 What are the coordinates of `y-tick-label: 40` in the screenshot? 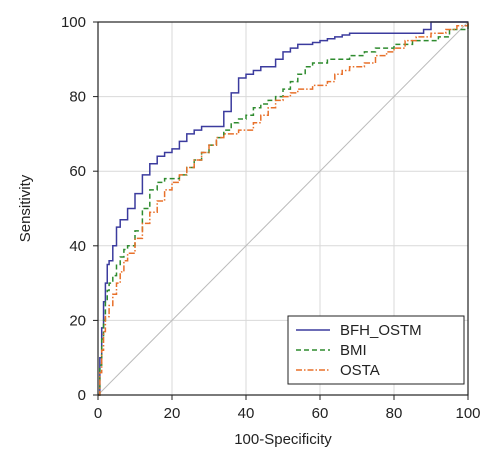 It's located at (77, 246).